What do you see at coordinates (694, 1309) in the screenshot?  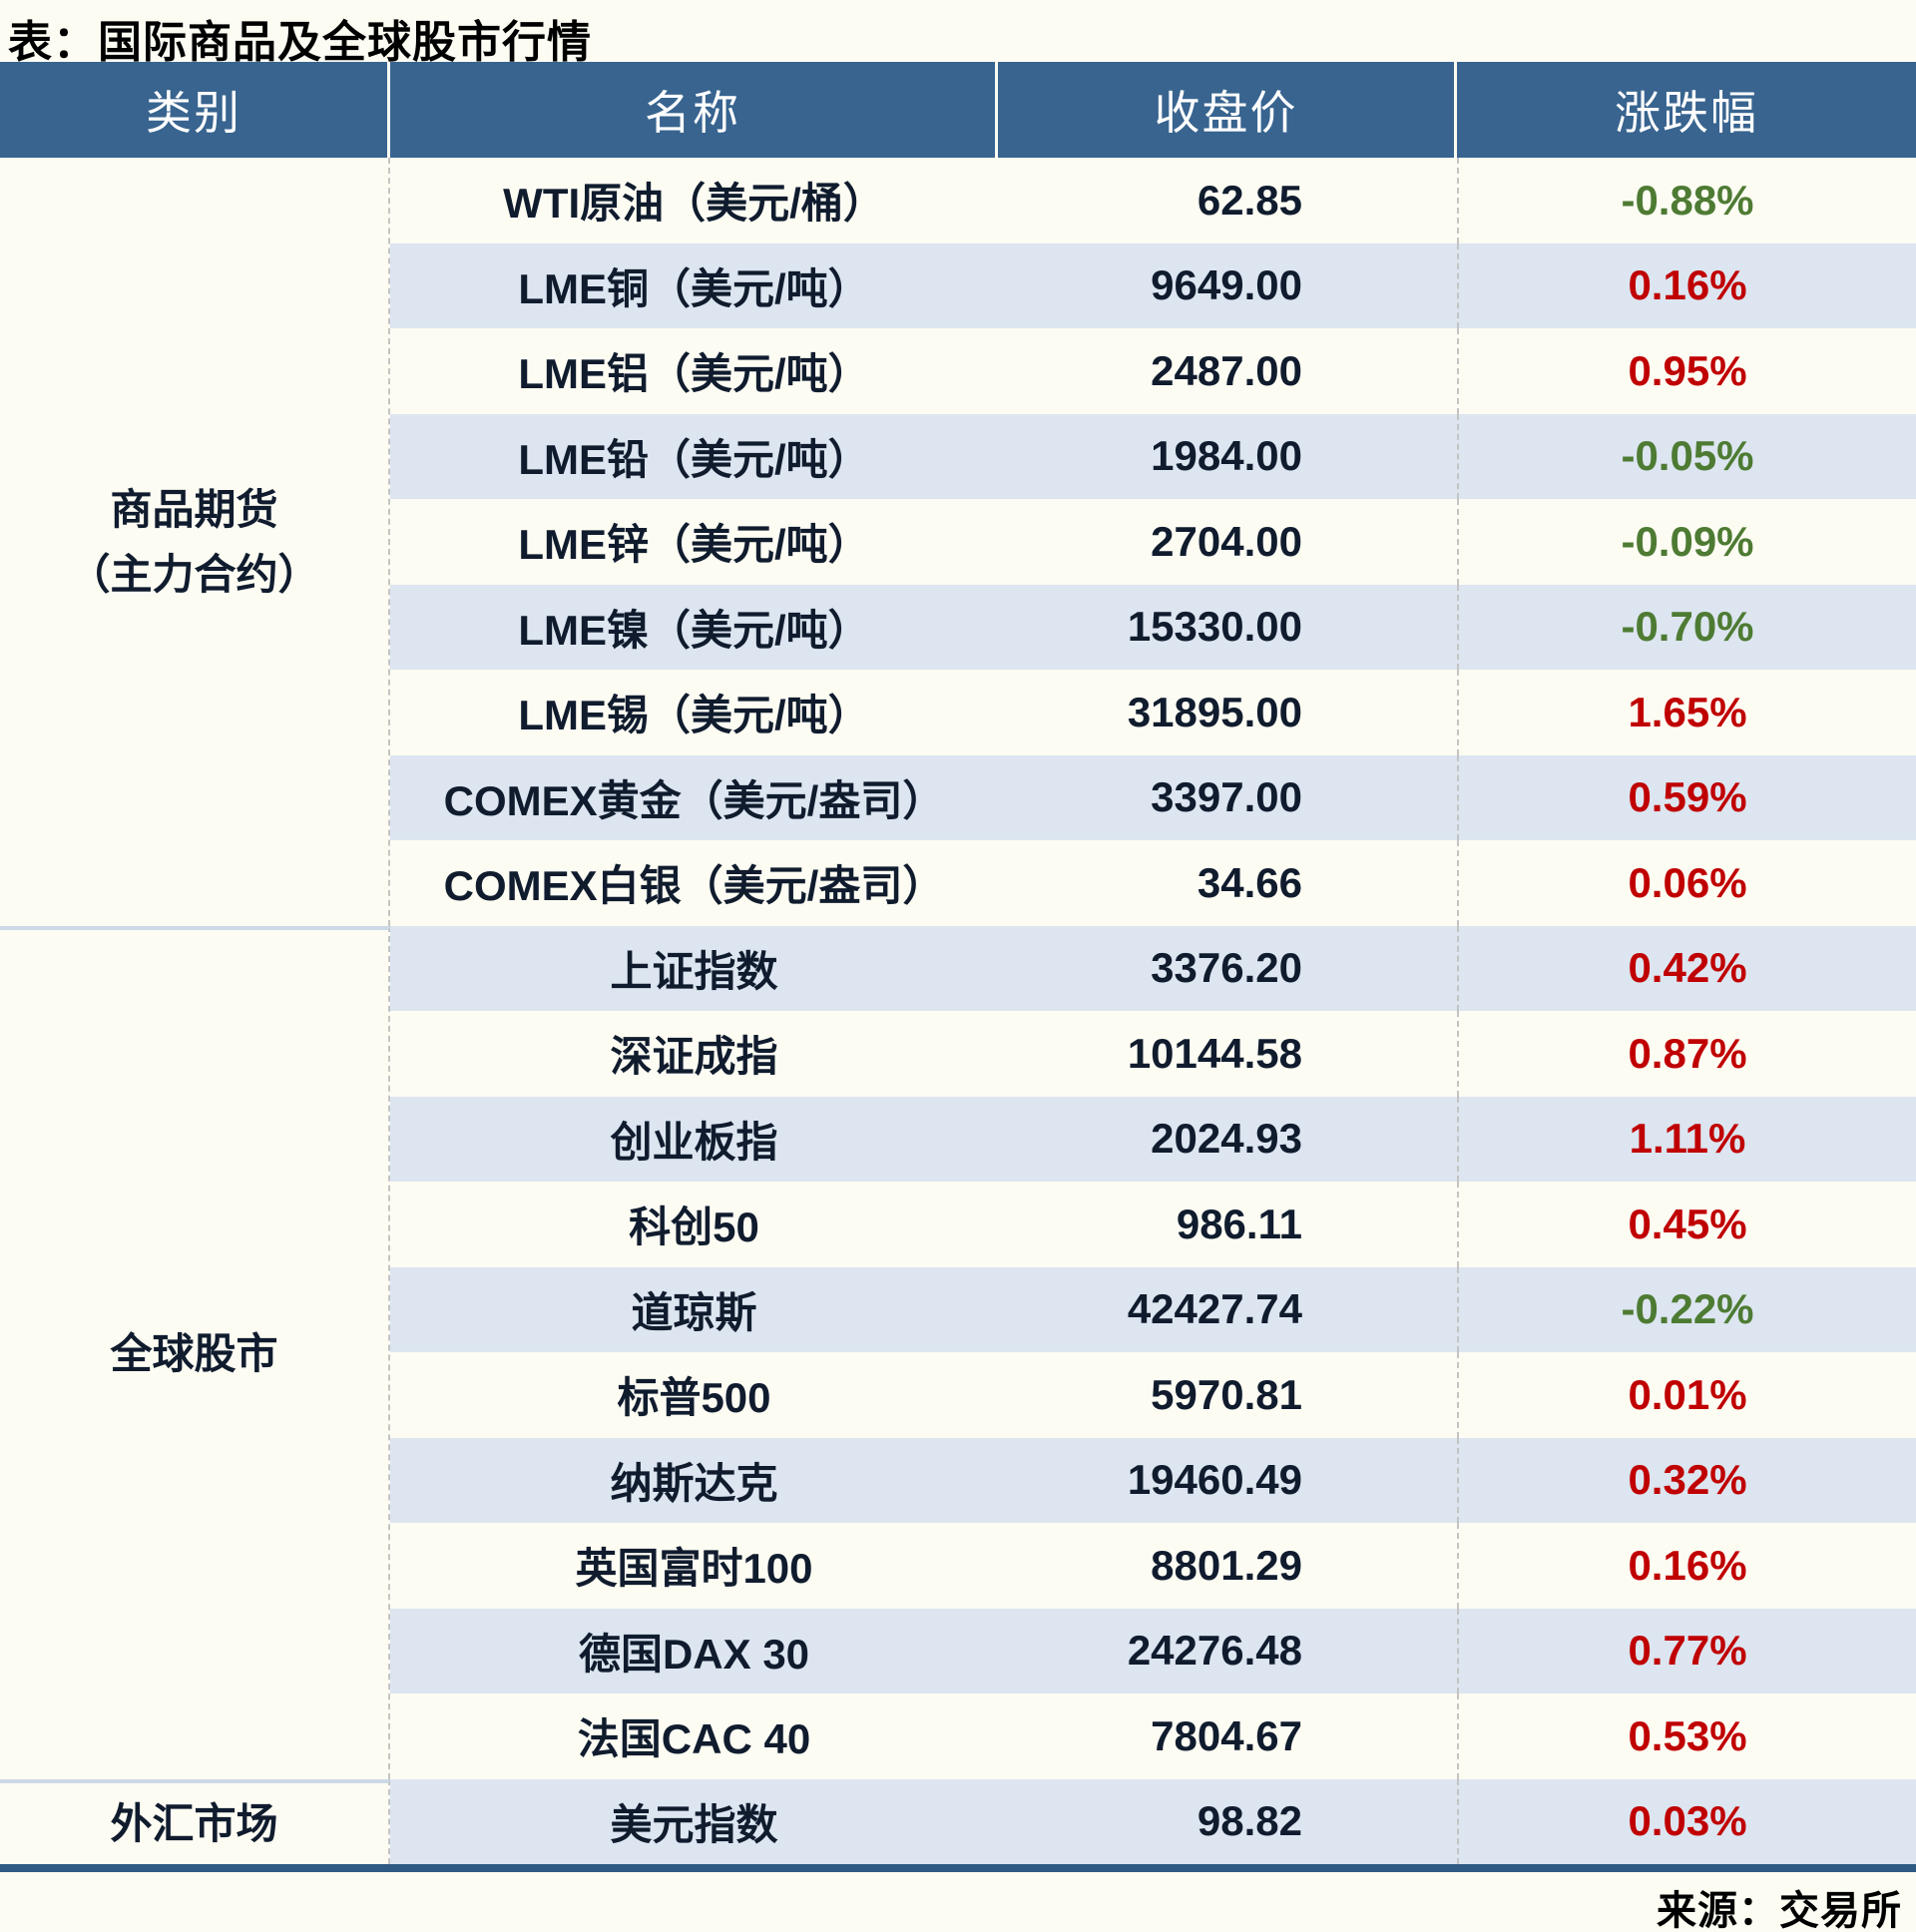 I see `name-cell: 道琼斯` at bounding box center [694, 1309].